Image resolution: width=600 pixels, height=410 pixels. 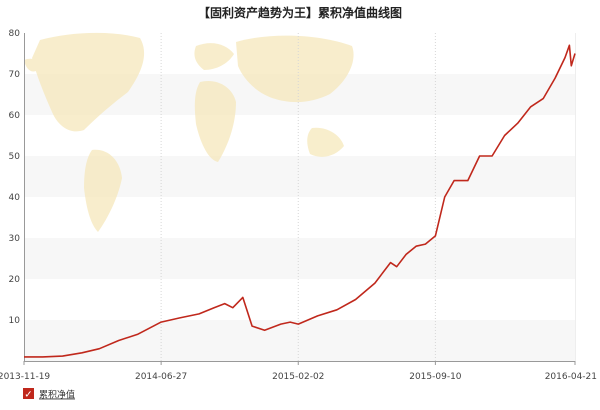 I want to click on chart-title: 【固利资产趋势为王】累积净值曲线图, so click(x=300, y=12).